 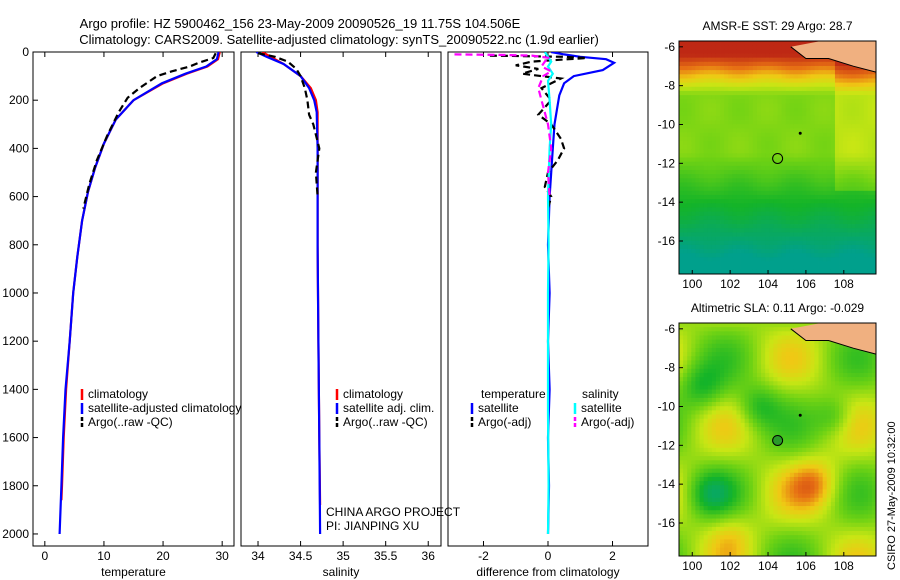 What do you see at coordinates (19, 245) in the screenshot?
I see `depth-ytick-label: 800` at bounding box center [19, 245].